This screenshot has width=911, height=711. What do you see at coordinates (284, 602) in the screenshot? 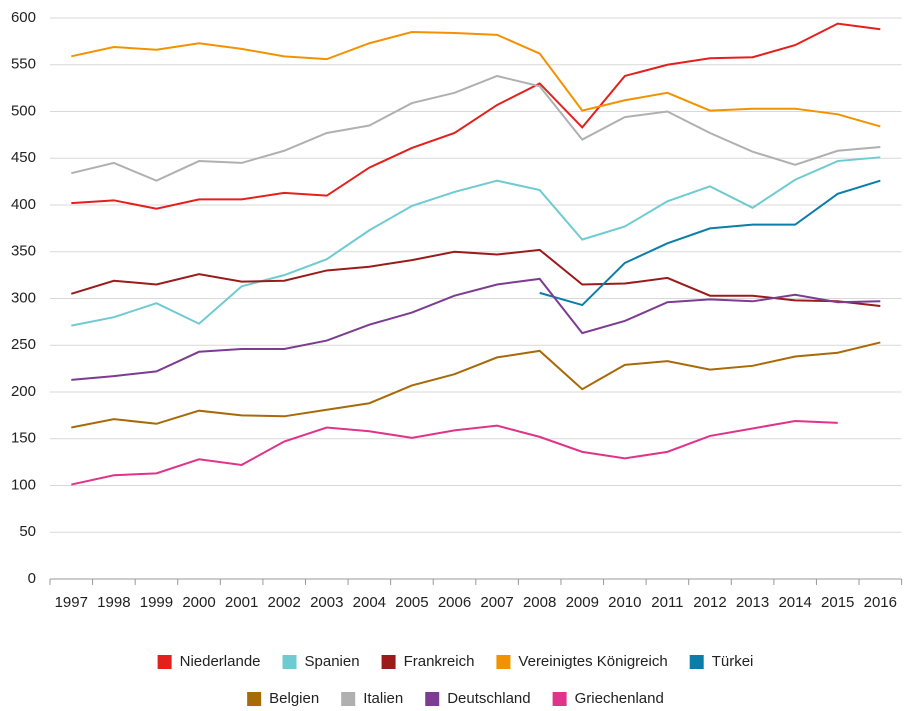
I see `x-tick-label: 2002` at bounding box center [284, 602].